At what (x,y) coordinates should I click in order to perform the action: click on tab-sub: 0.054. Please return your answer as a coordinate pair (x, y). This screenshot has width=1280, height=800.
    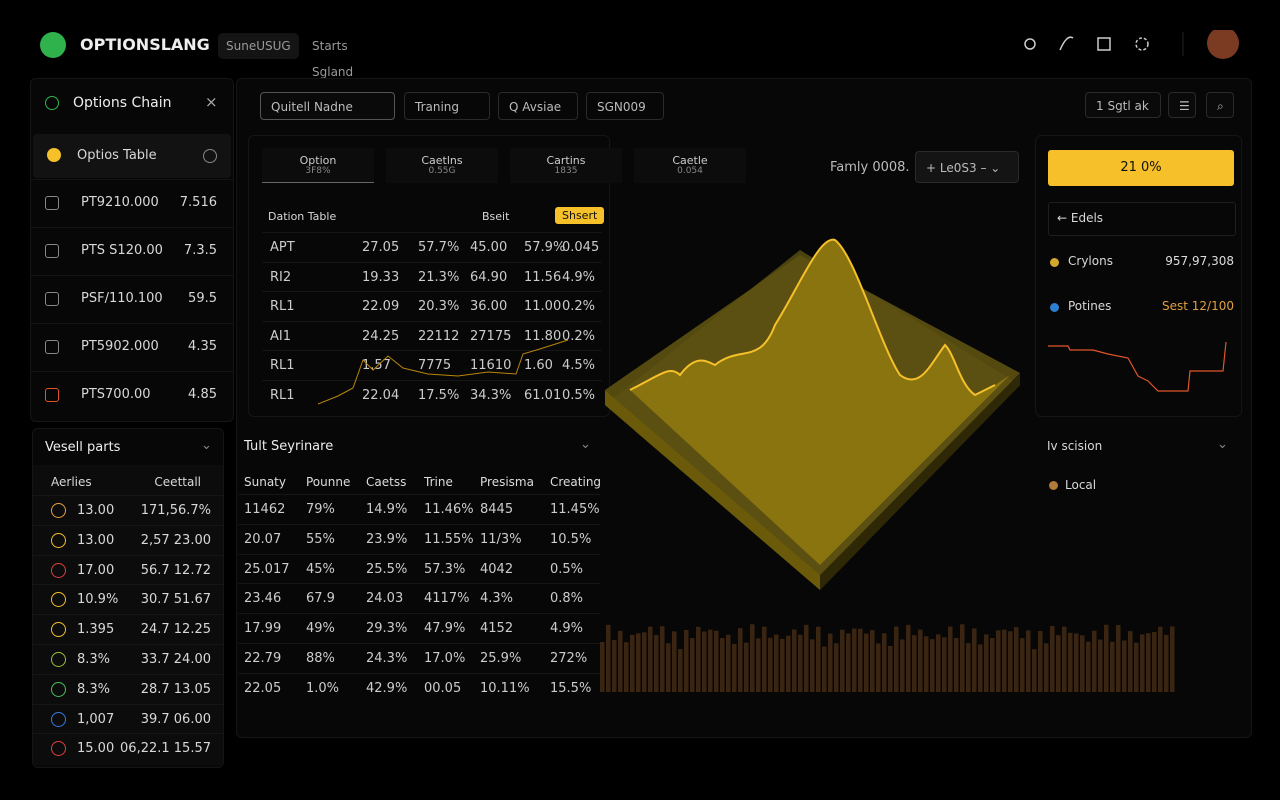
    Looking at the image, I should click on (690, 171).